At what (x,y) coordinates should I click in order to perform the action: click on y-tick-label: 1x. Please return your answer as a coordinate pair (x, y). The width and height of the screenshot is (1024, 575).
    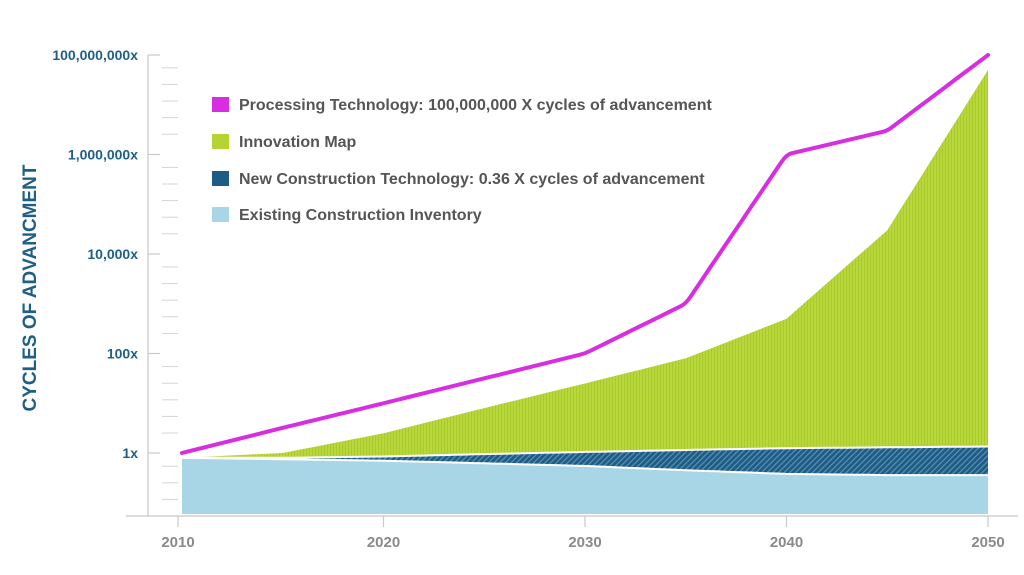
    Looking at the image, I should click on (130, 453).